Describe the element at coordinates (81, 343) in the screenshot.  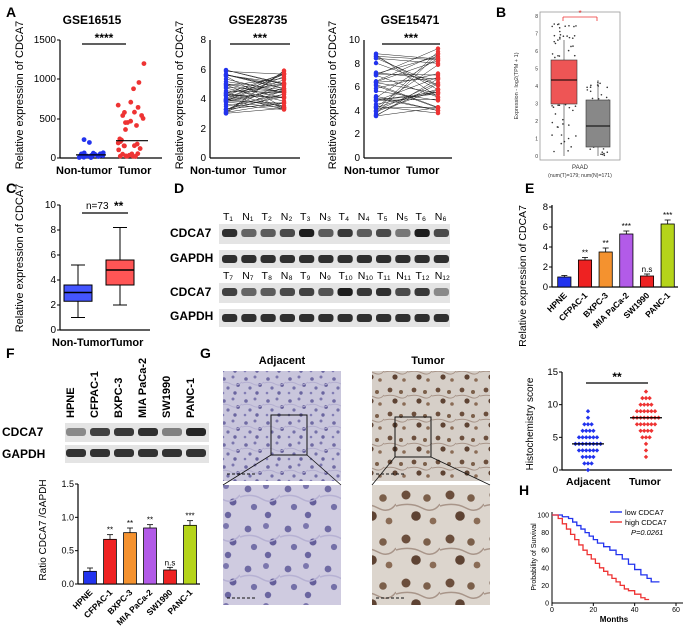
I see `chart-c-xlabel-nontumor: Non-Tumor` at that location.